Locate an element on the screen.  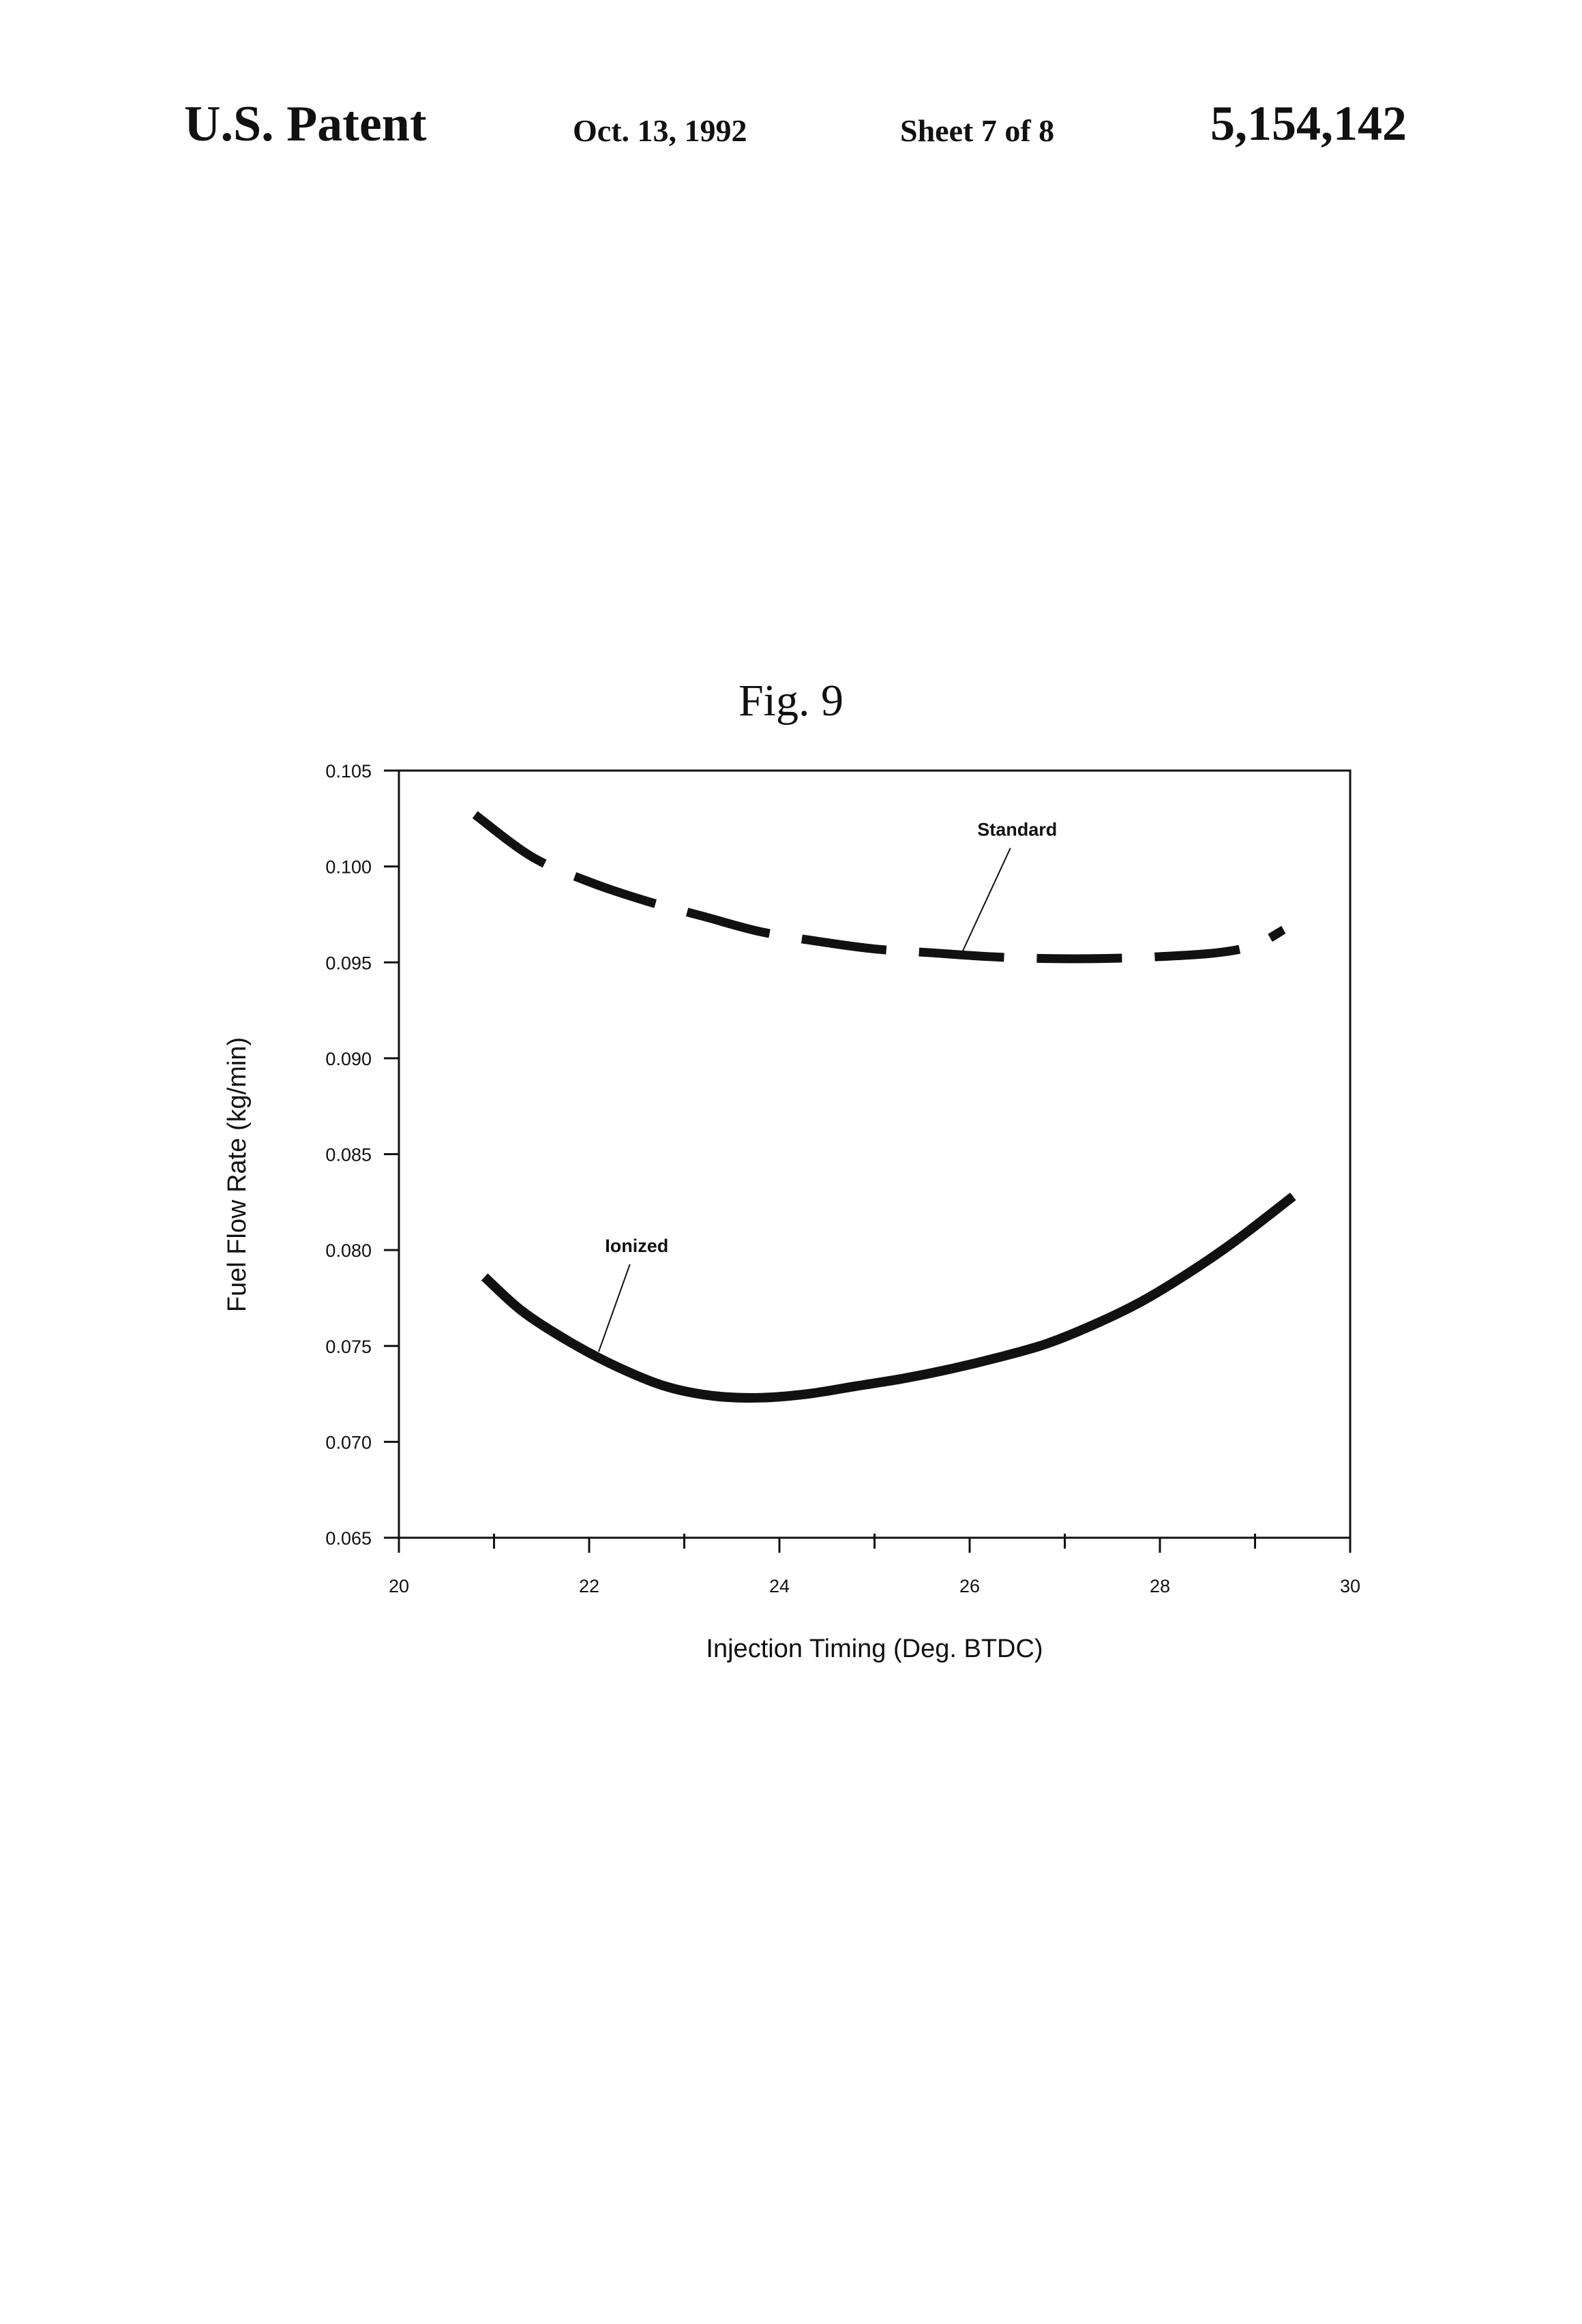
y-tick-label: 0.075 is located at coordinates (348, 1347).